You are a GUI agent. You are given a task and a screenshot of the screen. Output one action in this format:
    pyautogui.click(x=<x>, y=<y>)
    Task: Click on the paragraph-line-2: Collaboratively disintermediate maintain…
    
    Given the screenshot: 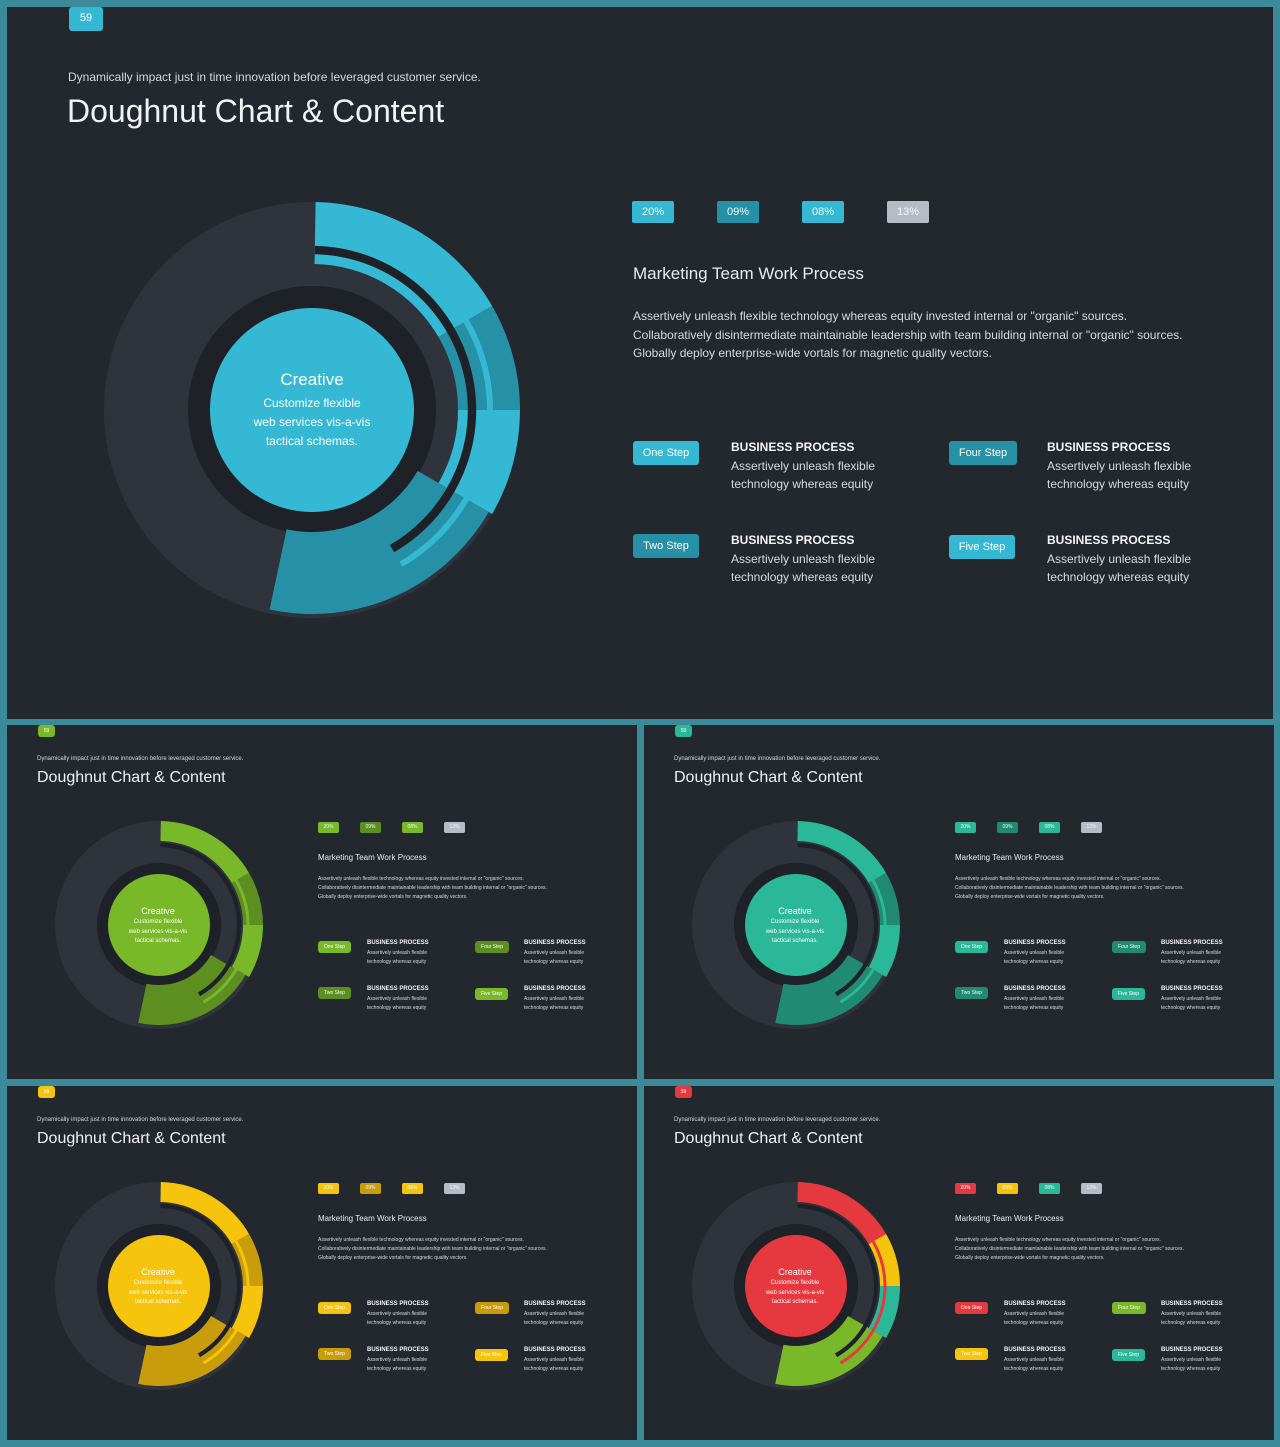 What is the action you would take?
    pyautogui.click(x=1069, y=1249)
    